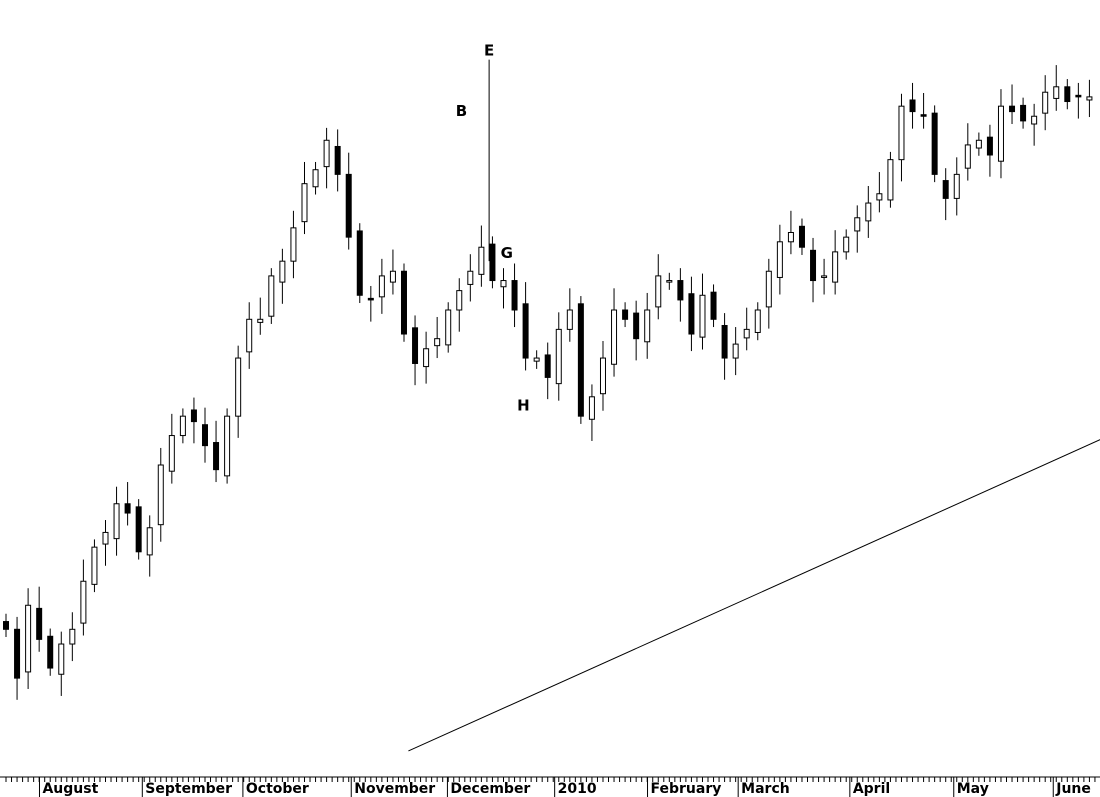 This screenshot has width=1100, height=797. Describe the element at coordinates (489, 51) in the screenshot. I see `annotation-label-e: E` at that location.